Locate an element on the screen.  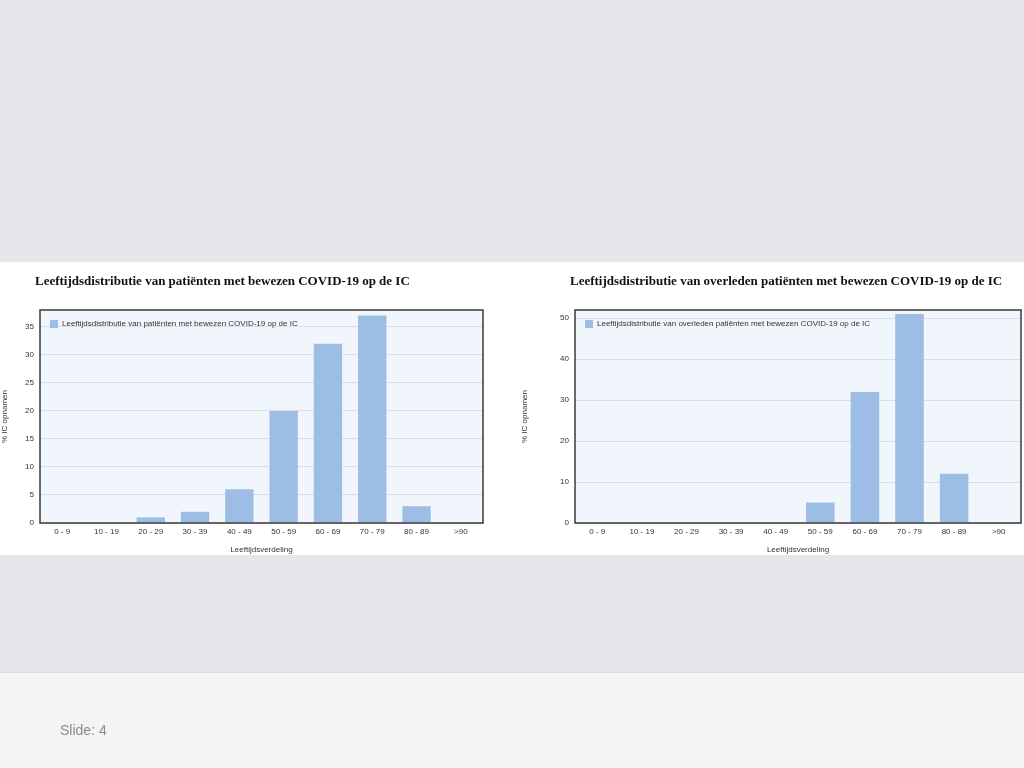
y-tick-label: 15 is located at coordinates (30, 439).